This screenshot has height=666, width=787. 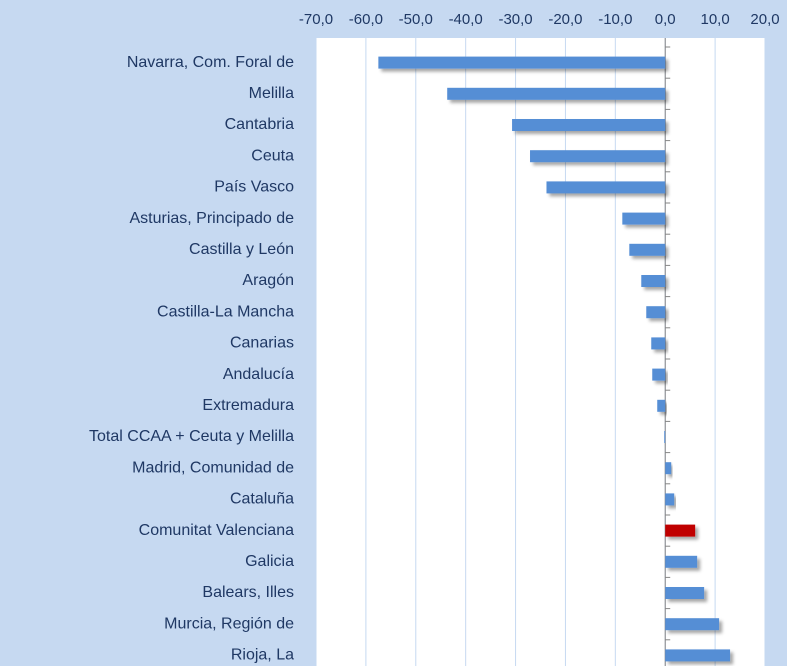 I want to click on y-tick-label: Aragón, so click(x=268, y=280).